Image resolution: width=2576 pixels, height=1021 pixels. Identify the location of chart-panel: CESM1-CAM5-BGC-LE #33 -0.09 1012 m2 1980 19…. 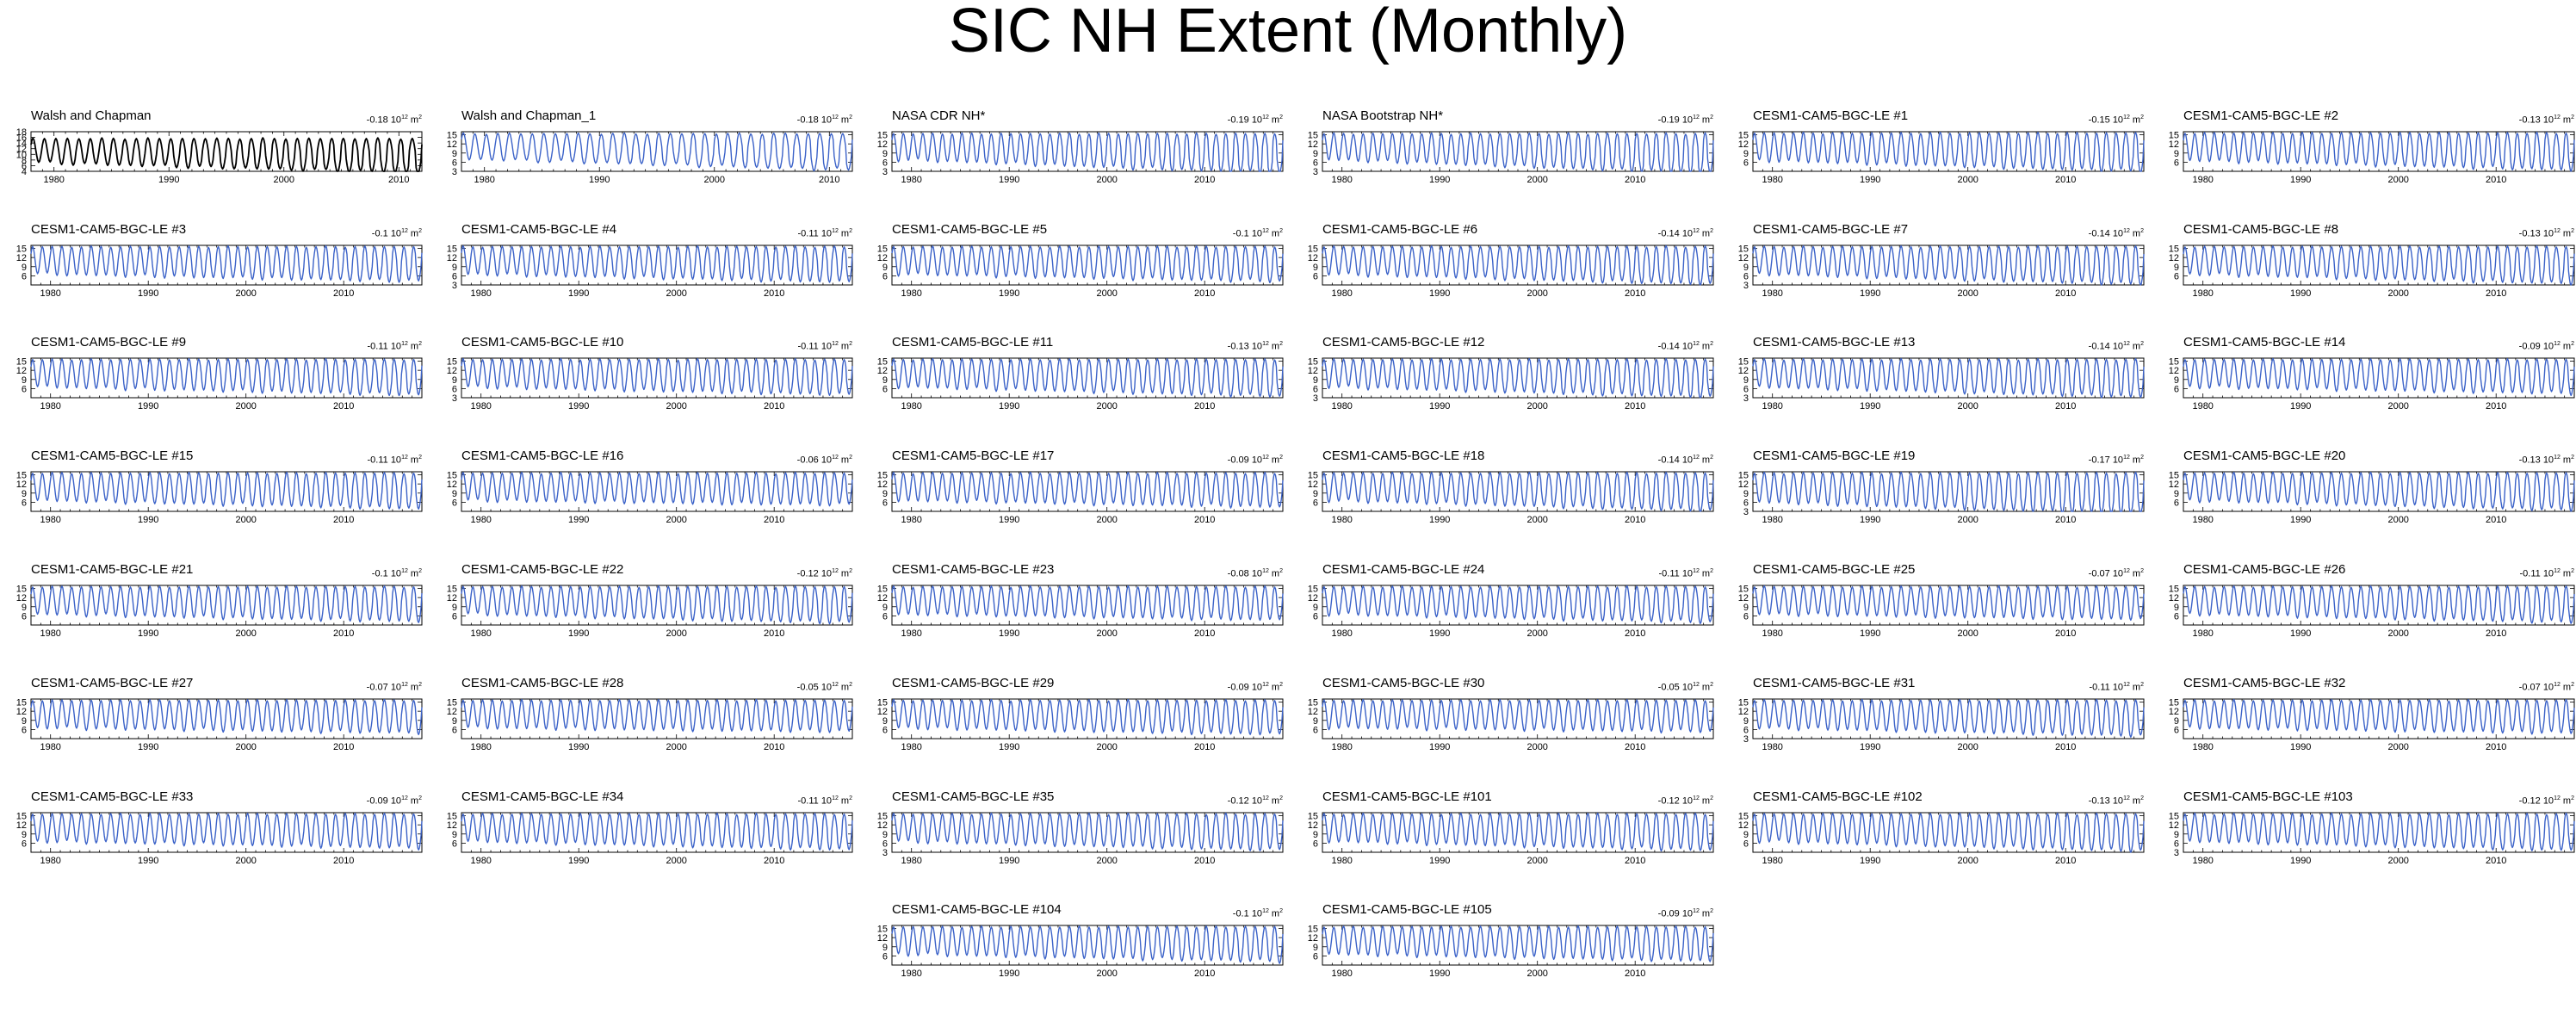
(215, 837).